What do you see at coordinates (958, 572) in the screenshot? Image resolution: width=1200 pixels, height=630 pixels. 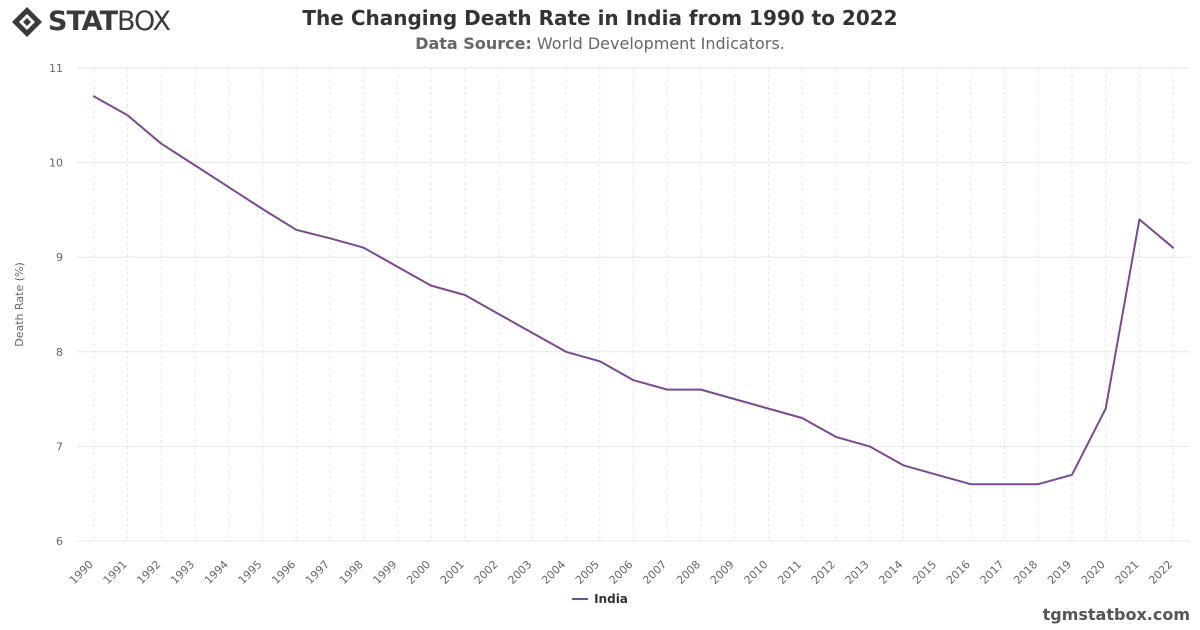 I see `x-tick-label: 2016` at bounding box center [958, 572].